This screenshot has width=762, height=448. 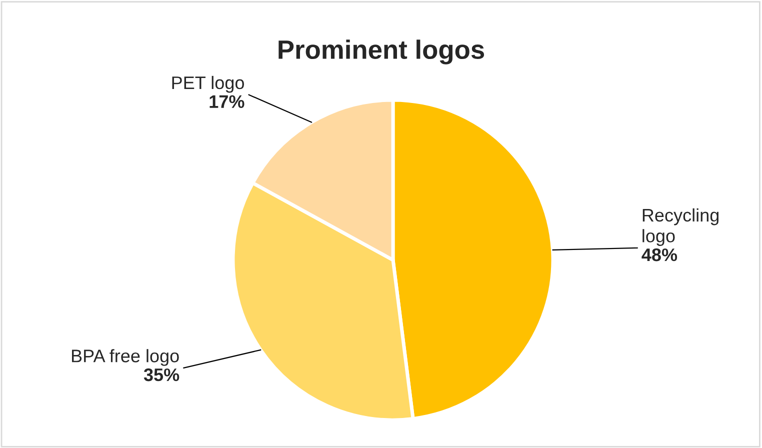 I want to click on data-label: 17%, so click(x=227, y=101).